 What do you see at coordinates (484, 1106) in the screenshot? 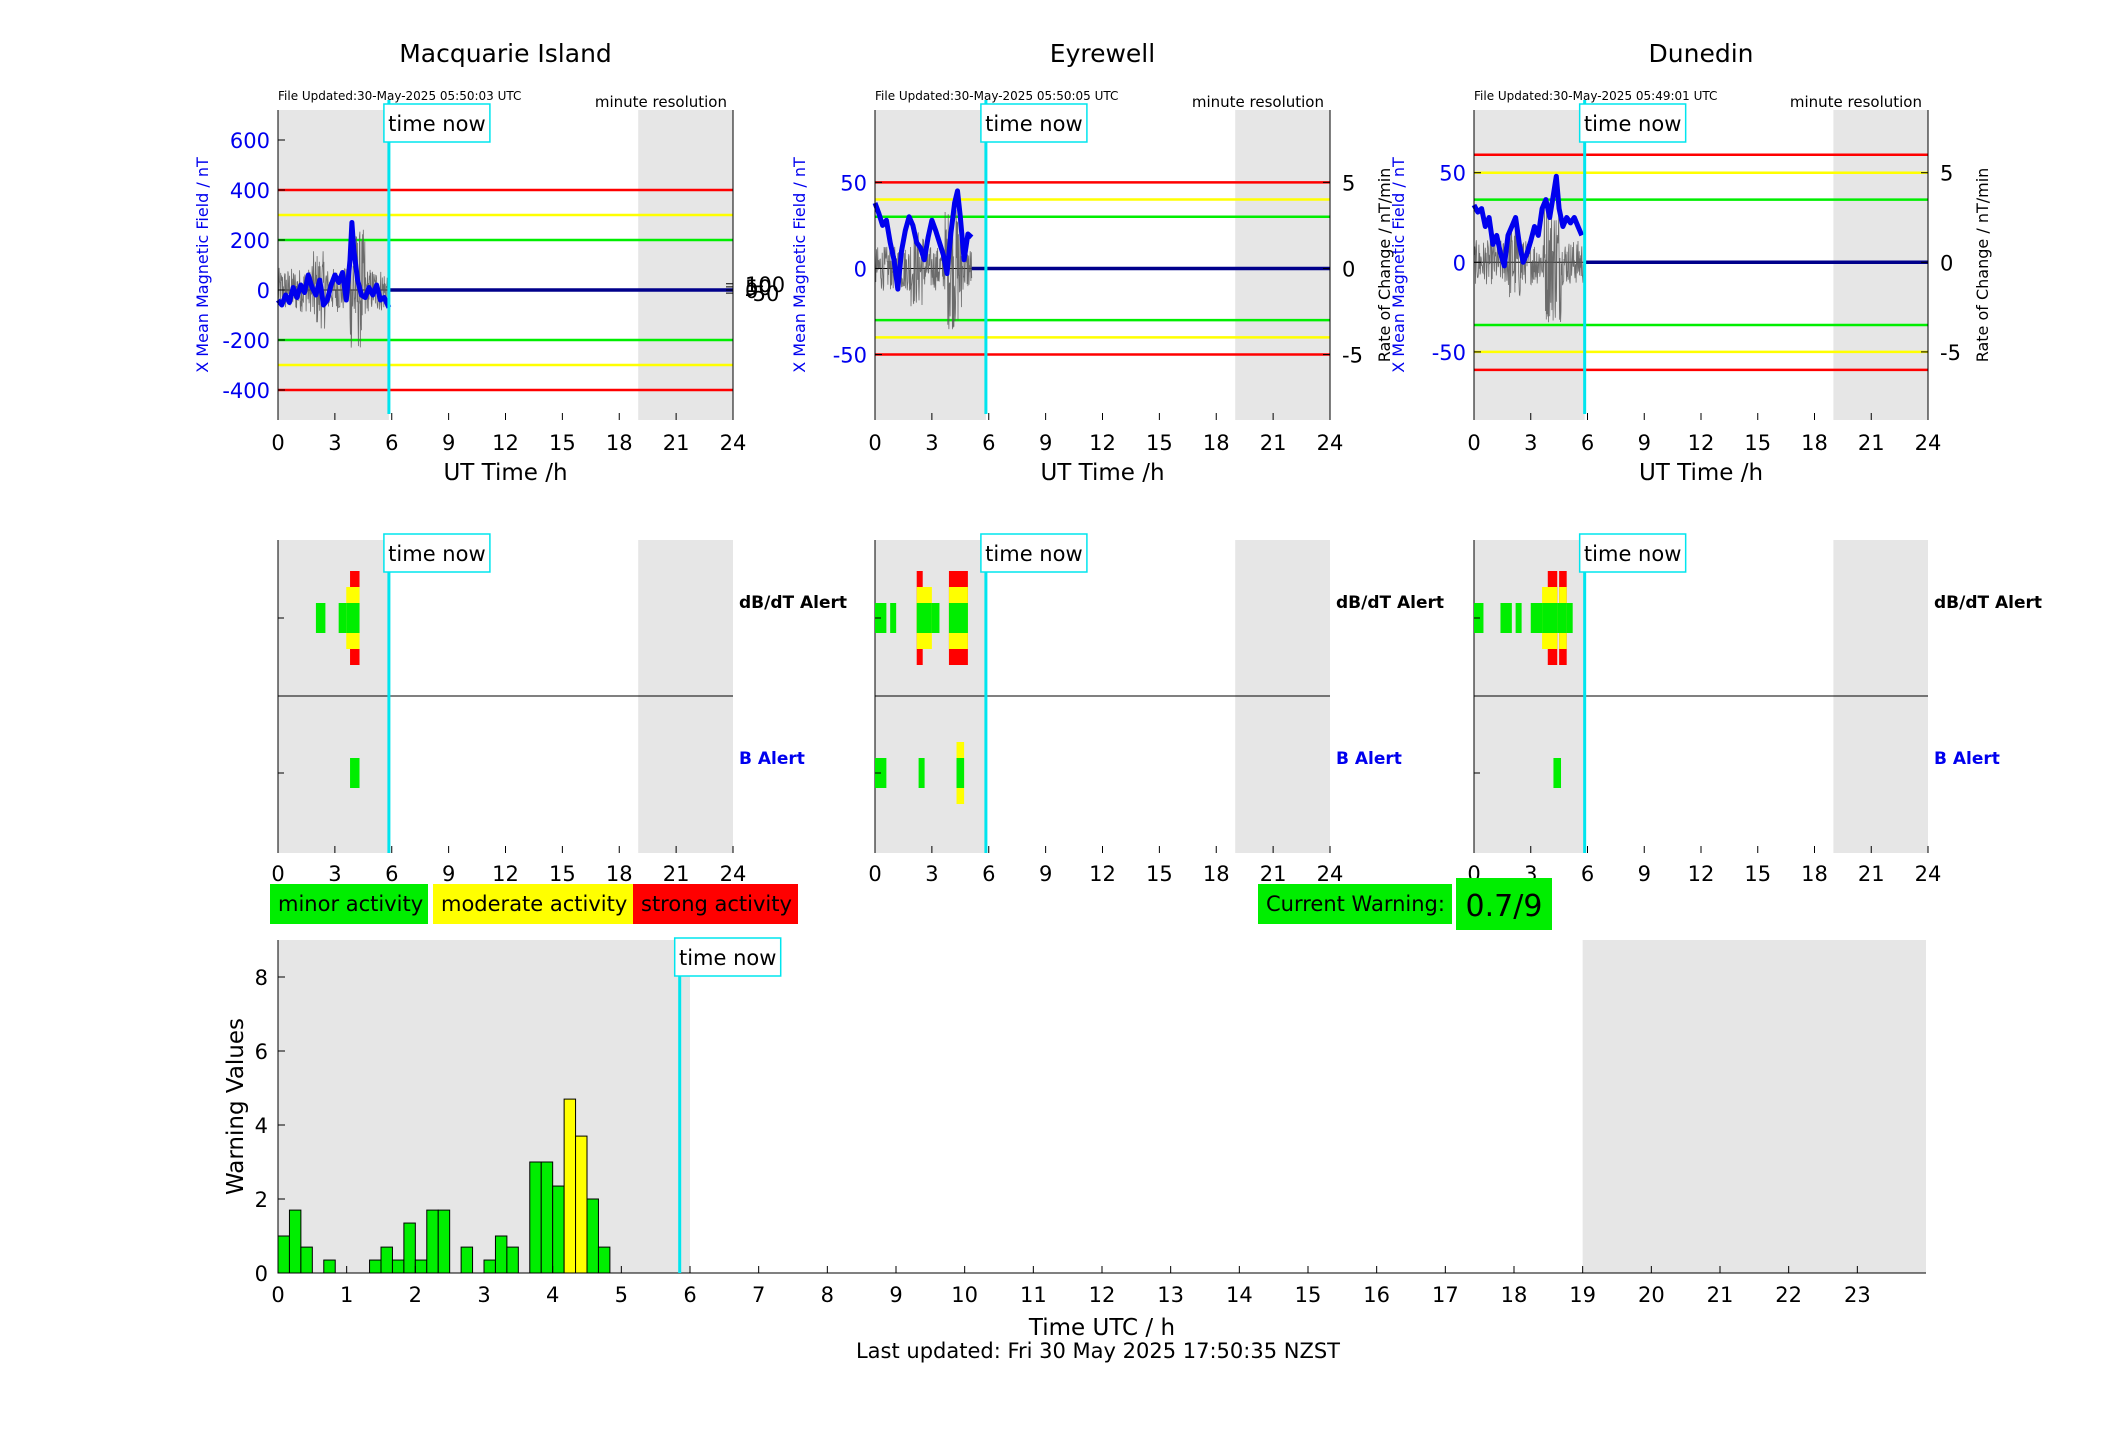
I see `warning-elapsed-shade` at bounding box center [484, 1106].